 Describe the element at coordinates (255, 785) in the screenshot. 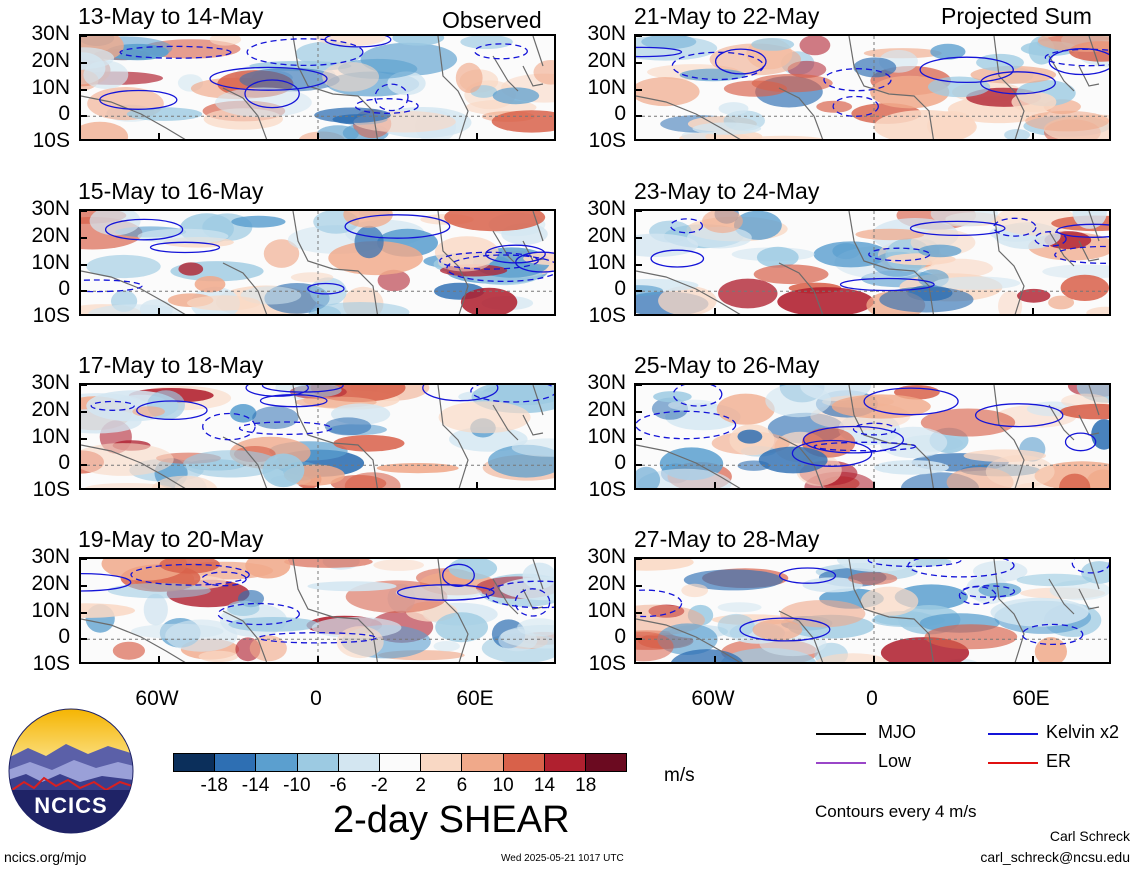

I see `colorbar-tick-label: -14` at that location.